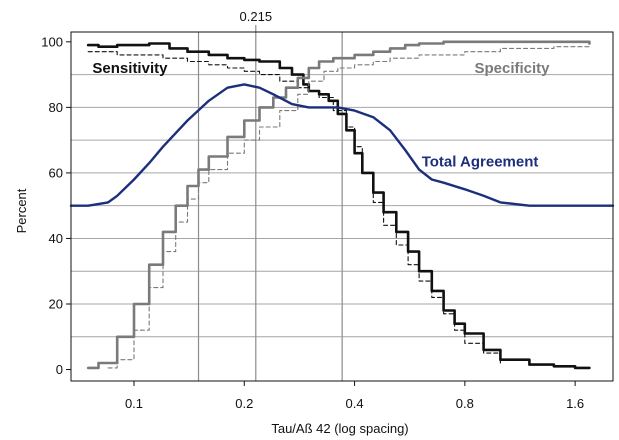 Image resolution: width=619 pixels, height=440 pixels. Describe the element at coordinates (59, 369) in the screenshot. I see `y-tick-label: 0` at that location.